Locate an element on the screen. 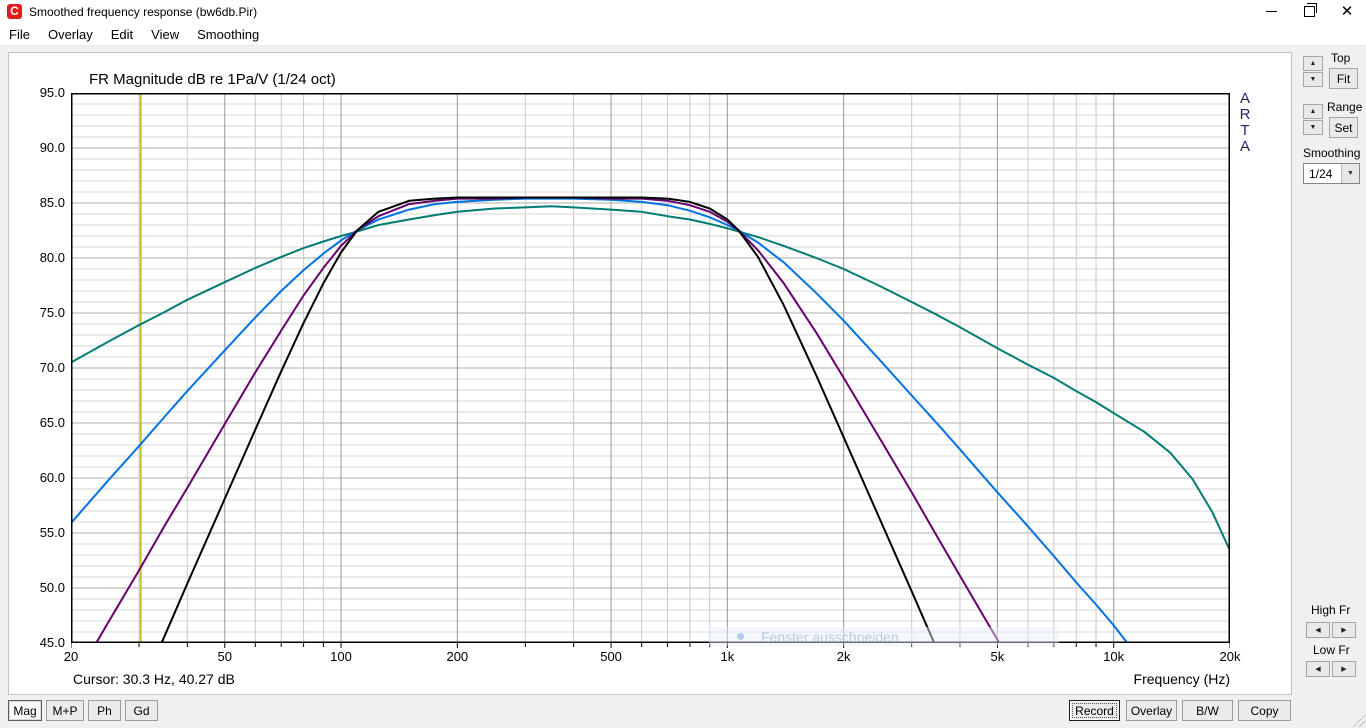 The height and width of the screenshot is (728, 1366). minimize-icon is located at coordinates (1271, 11).